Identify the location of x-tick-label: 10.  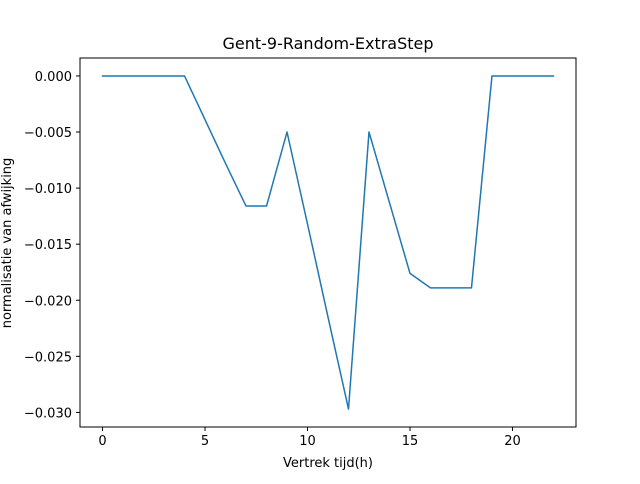
(307, 441).